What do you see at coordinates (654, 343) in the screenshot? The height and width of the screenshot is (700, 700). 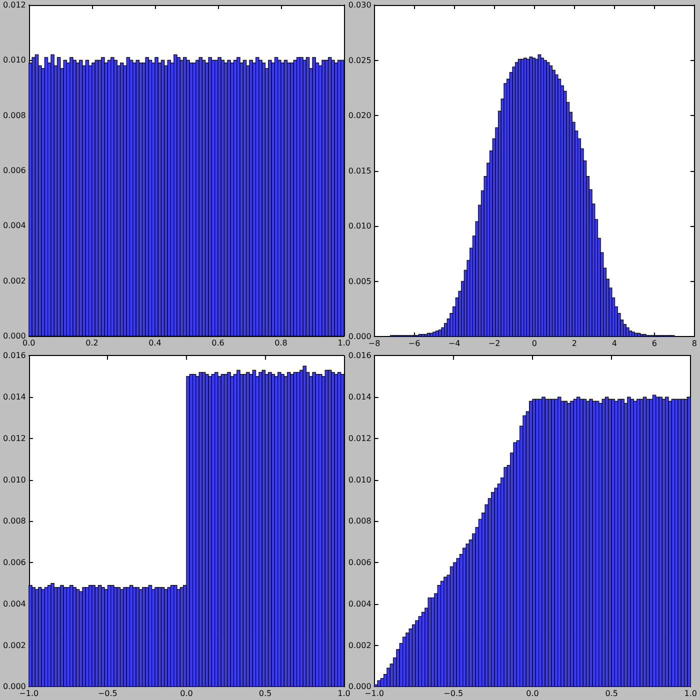 I see `x-tick-label: 6` at bounding box center [654, 343].